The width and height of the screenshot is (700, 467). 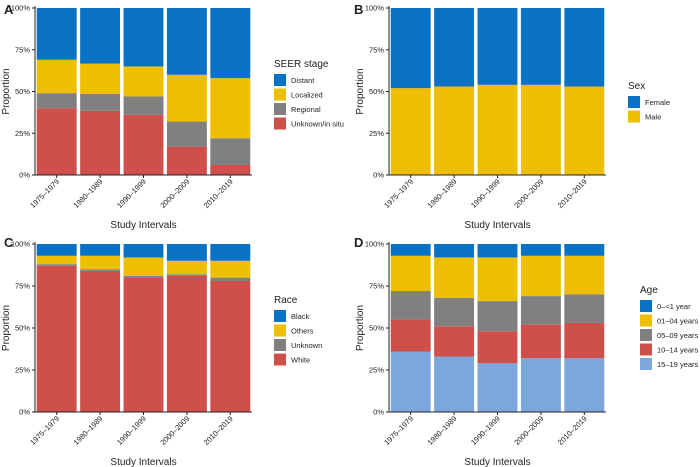 I want to click on legend-key-a-localized, so click(x=280, y=94).